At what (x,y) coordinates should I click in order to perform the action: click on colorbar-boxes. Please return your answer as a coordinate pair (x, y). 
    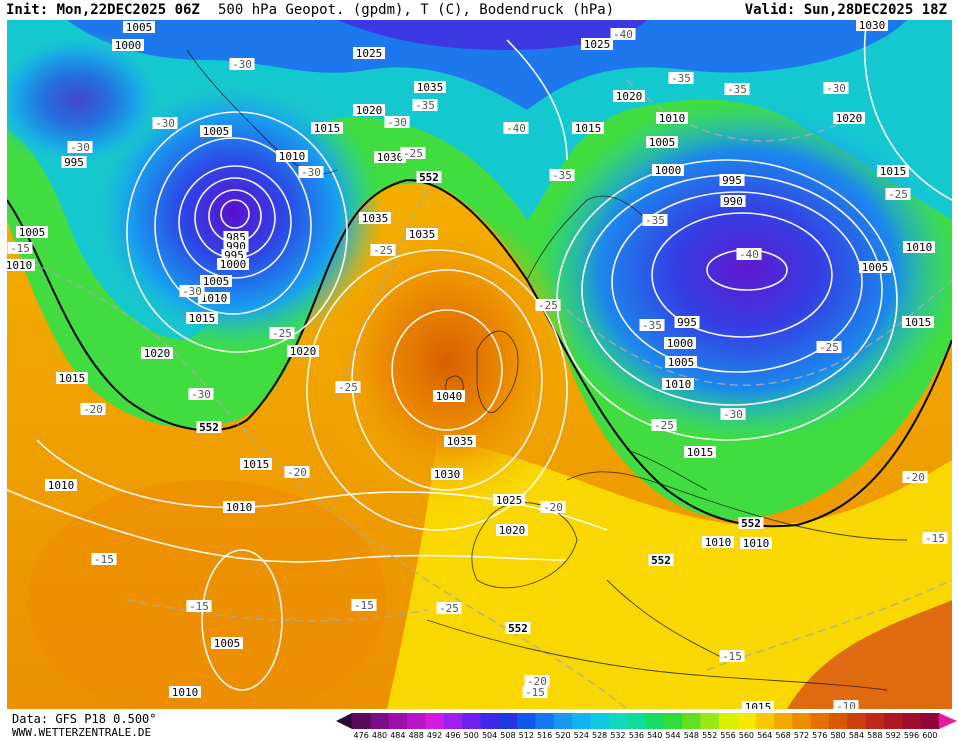
    Looking at the image, I should click on (646, 721).